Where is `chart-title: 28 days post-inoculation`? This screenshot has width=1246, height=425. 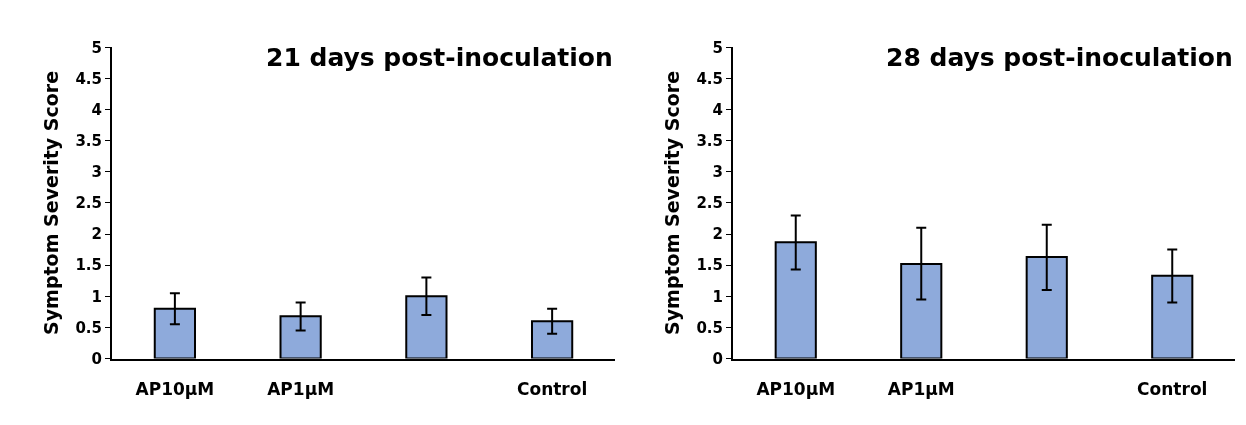
chart-title: 28 days post-inoculation is located at coordinates (1059, 57).